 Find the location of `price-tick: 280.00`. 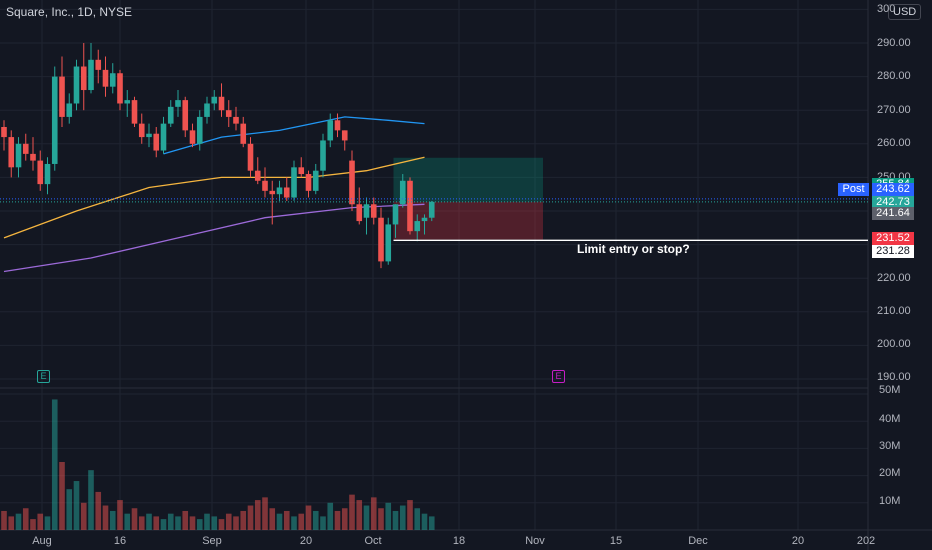

price-tick: 280.00 is located at coordinates (894, 76).